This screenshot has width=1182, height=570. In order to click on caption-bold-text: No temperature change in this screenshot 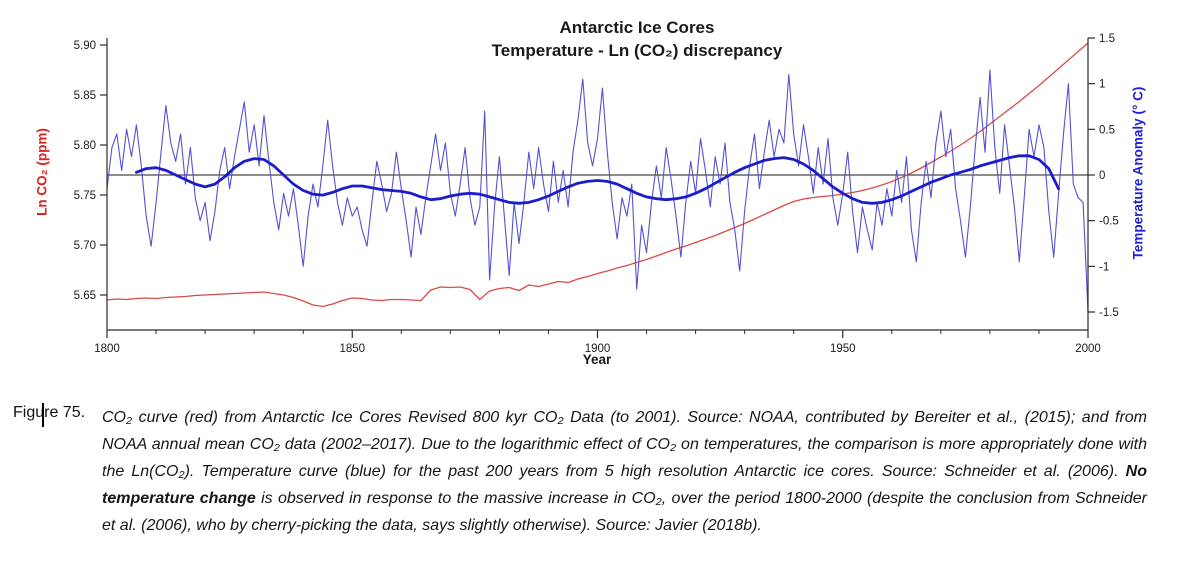, I will do `click(624, 485)`.